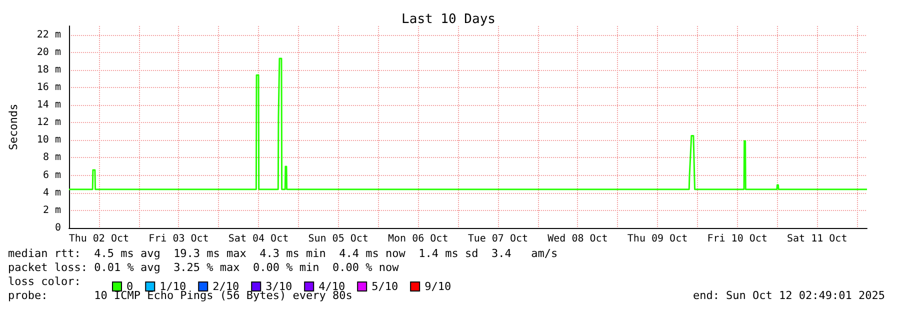  I want to click on y-tick-label: 16 m, so click(48, 87).